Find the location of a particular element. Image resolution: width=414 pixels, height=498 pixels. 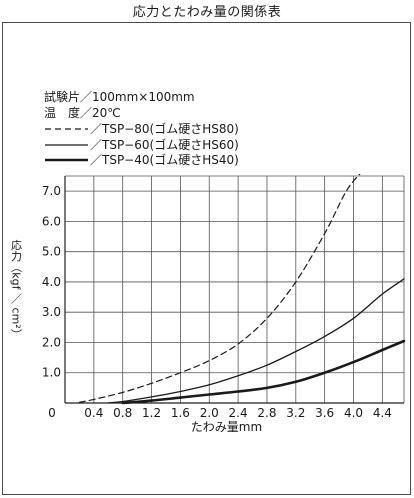

legend-label-tsp80: ／TSP−80(ゴム硬さHS80) is located at coordinates (164, 129).